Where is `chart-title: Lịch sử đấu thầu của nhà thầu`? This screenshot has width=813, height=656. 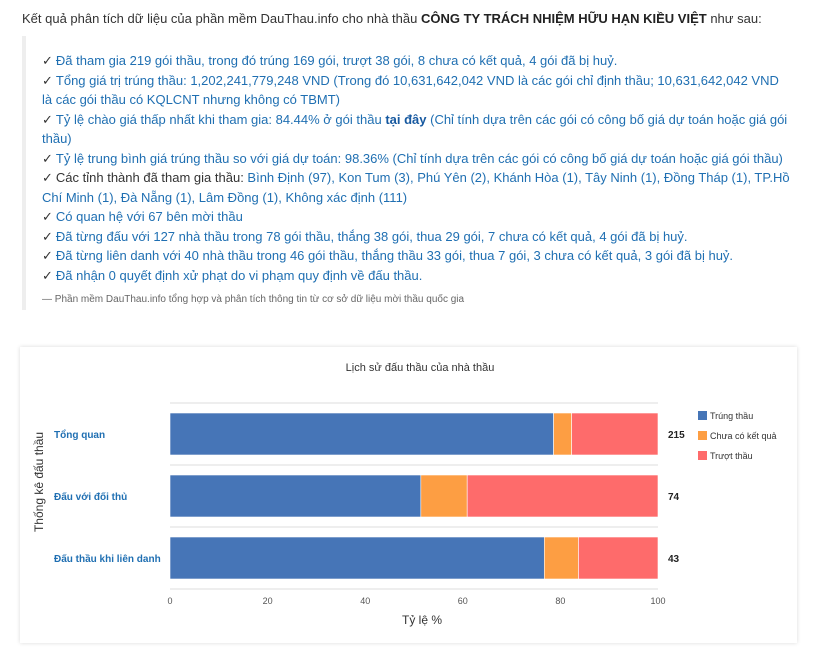 chart-title: Lịch sử đấu thầu của nhà thầu is located at coordinates (420, 368).